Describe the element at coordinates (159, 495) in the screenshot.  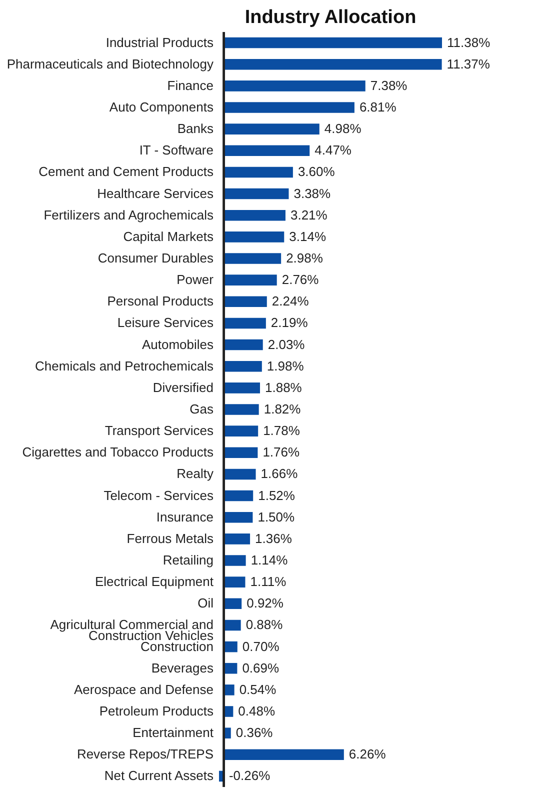
I see `y-tick-label: Telecom - Services` at that location.